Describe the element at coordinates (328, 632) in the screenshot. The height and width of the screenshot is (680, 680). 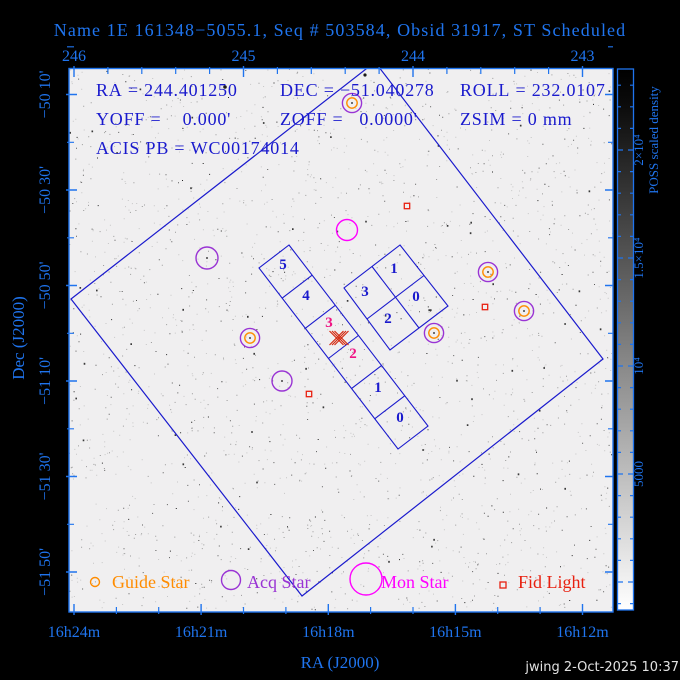
I see `bottom-axis-tick-label: 16h18m` at that location.